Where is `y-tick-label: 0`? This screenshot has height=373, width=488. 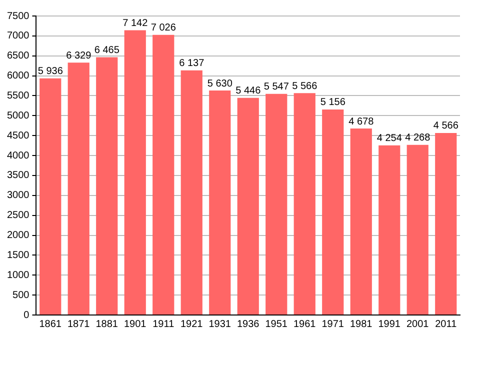
y-tick-label: 0 is located at coordinates (27, 315).